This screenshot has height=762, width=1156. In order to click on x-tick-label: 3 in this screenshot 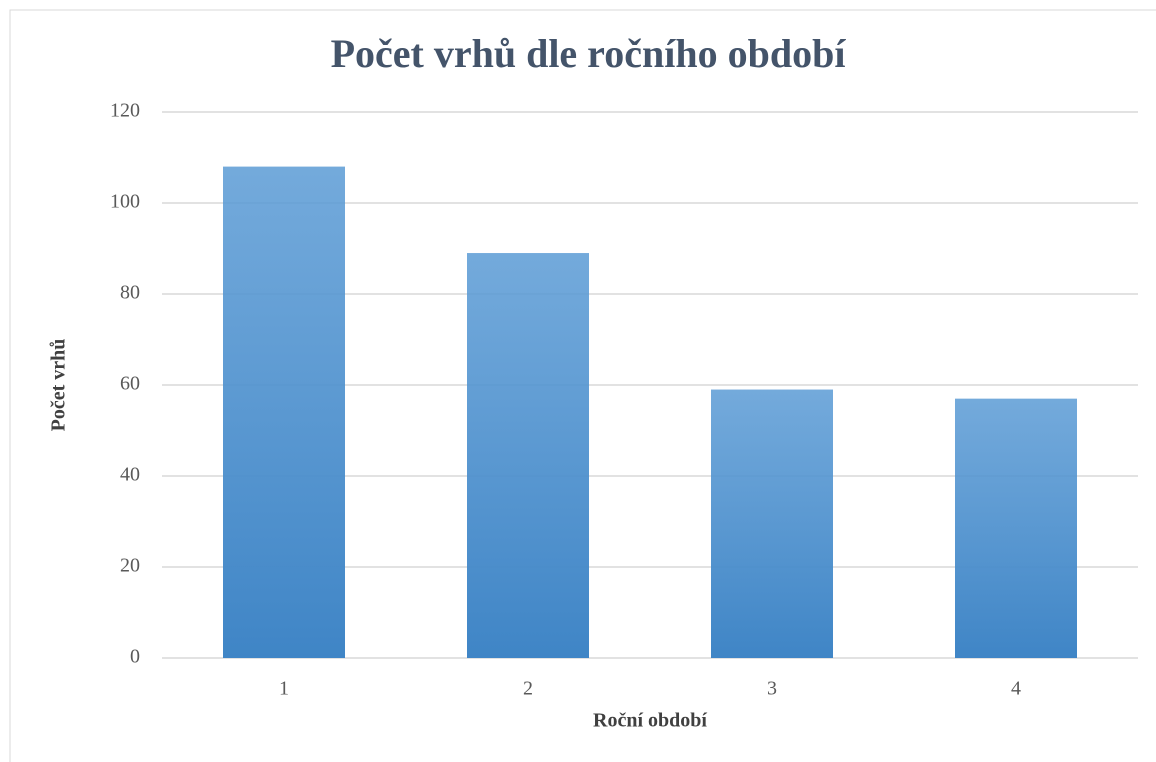, I will do `click(772, 689)`.